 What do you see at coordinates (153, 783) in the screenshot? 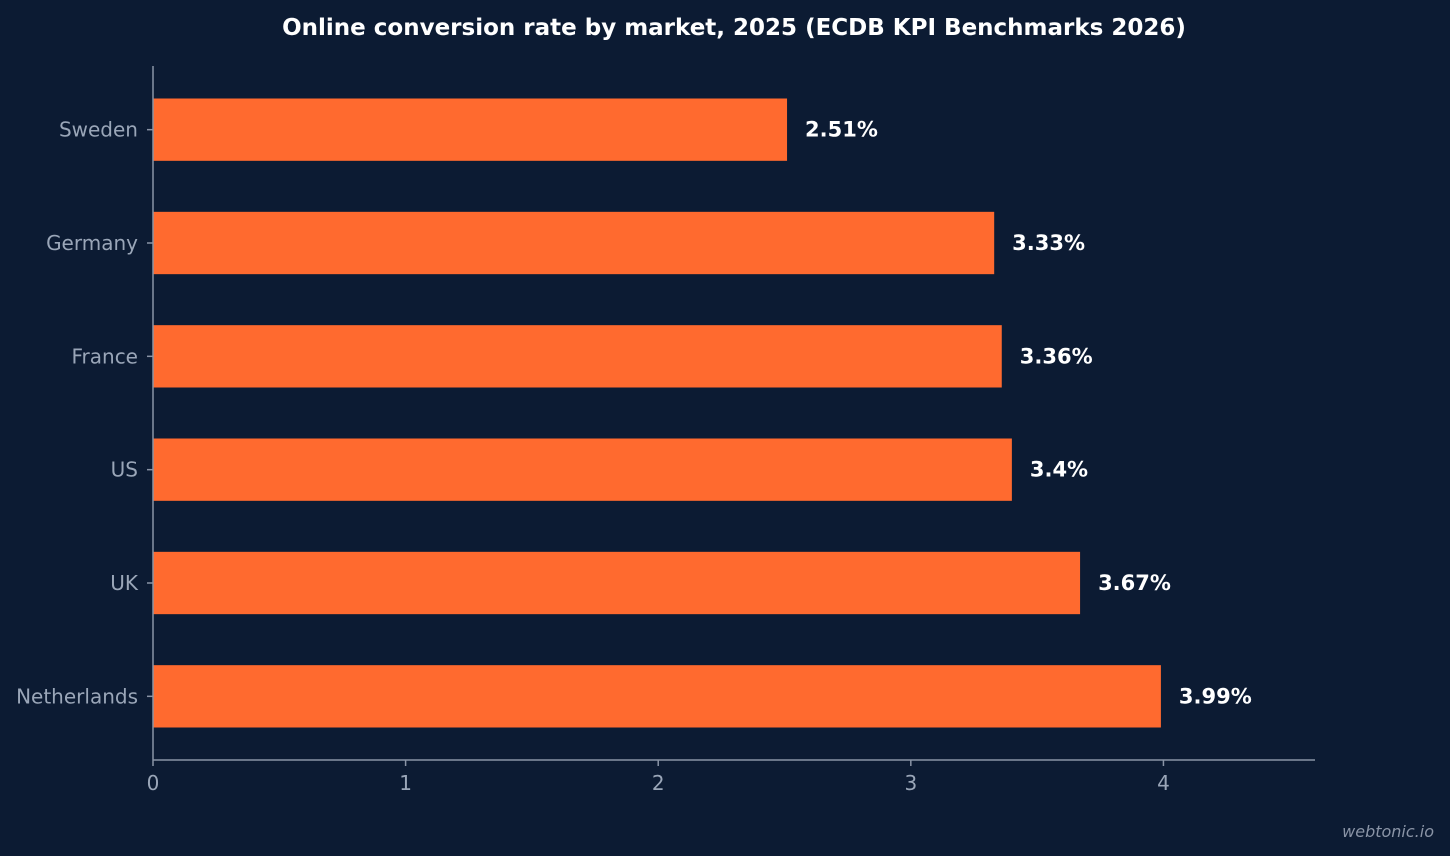
I see `x-tick-label-0: 0` at bounding box center [153, 783].